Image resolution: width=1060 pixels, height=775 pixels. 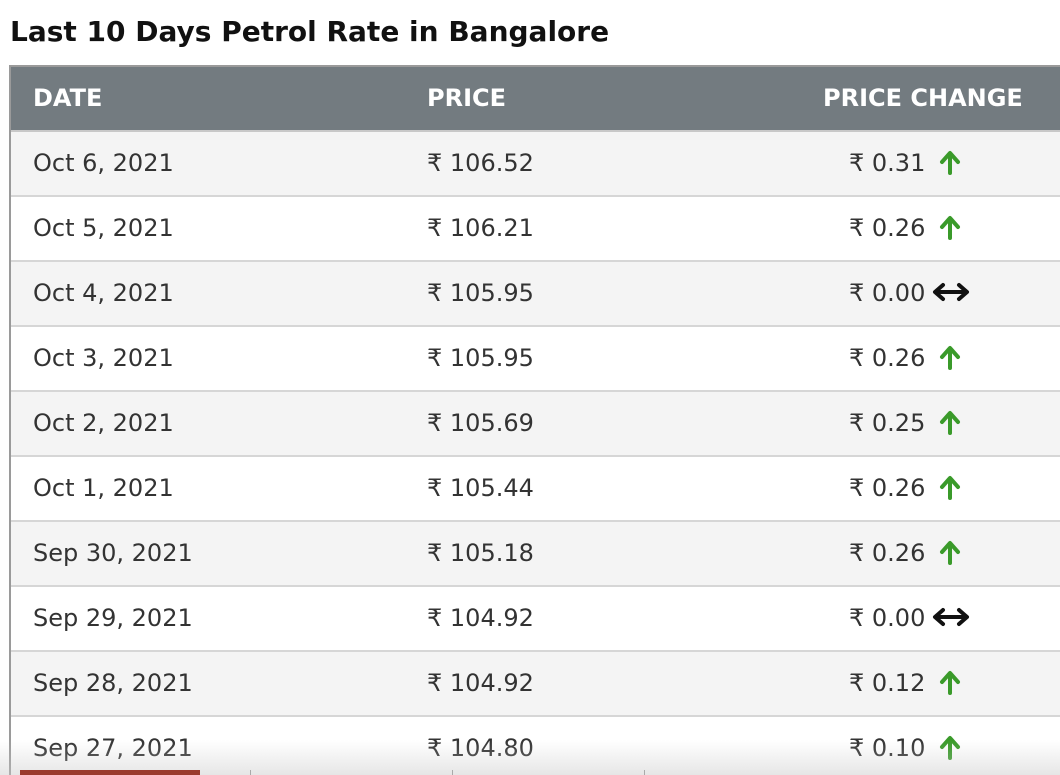 What do you see at coordinates (103, 293) in the screenshot?
I see `row-date: Oct 4, 2021` at bounding box center [103, 293].